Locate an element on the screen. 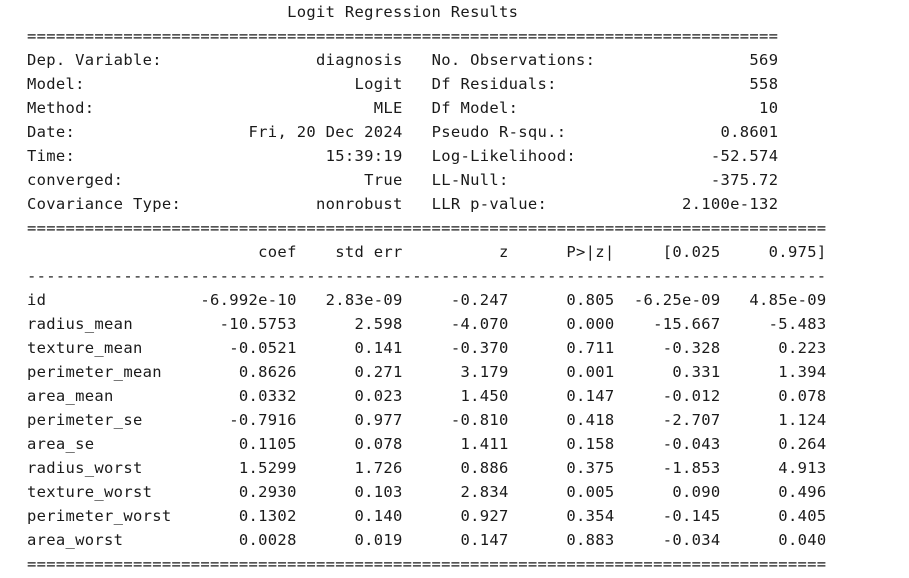 The width and height of the screenshot is (909, 578). value-cell: 0.0332 is located at coordinates (243, 396).